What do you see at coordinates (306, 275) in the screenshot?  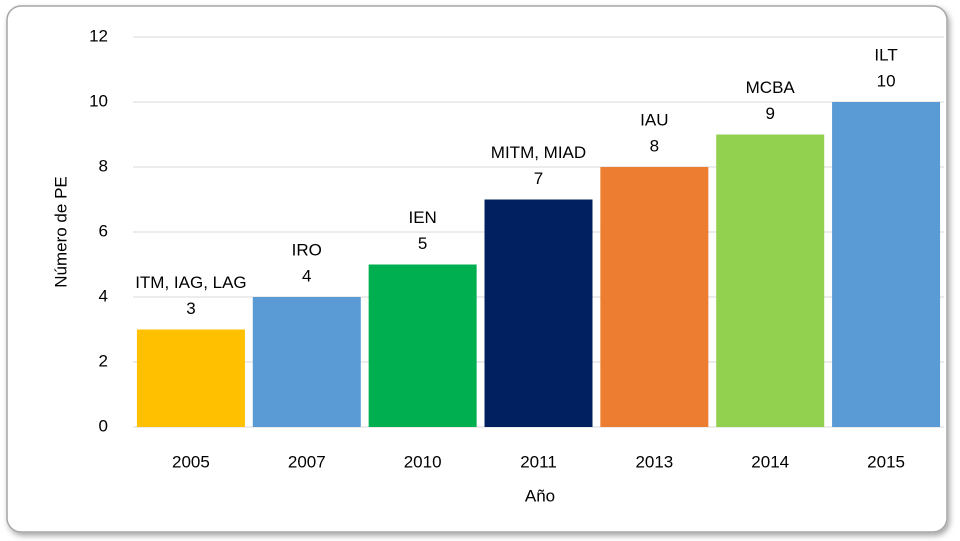 I see `value-label: 4` at bounding box center [306, 275].